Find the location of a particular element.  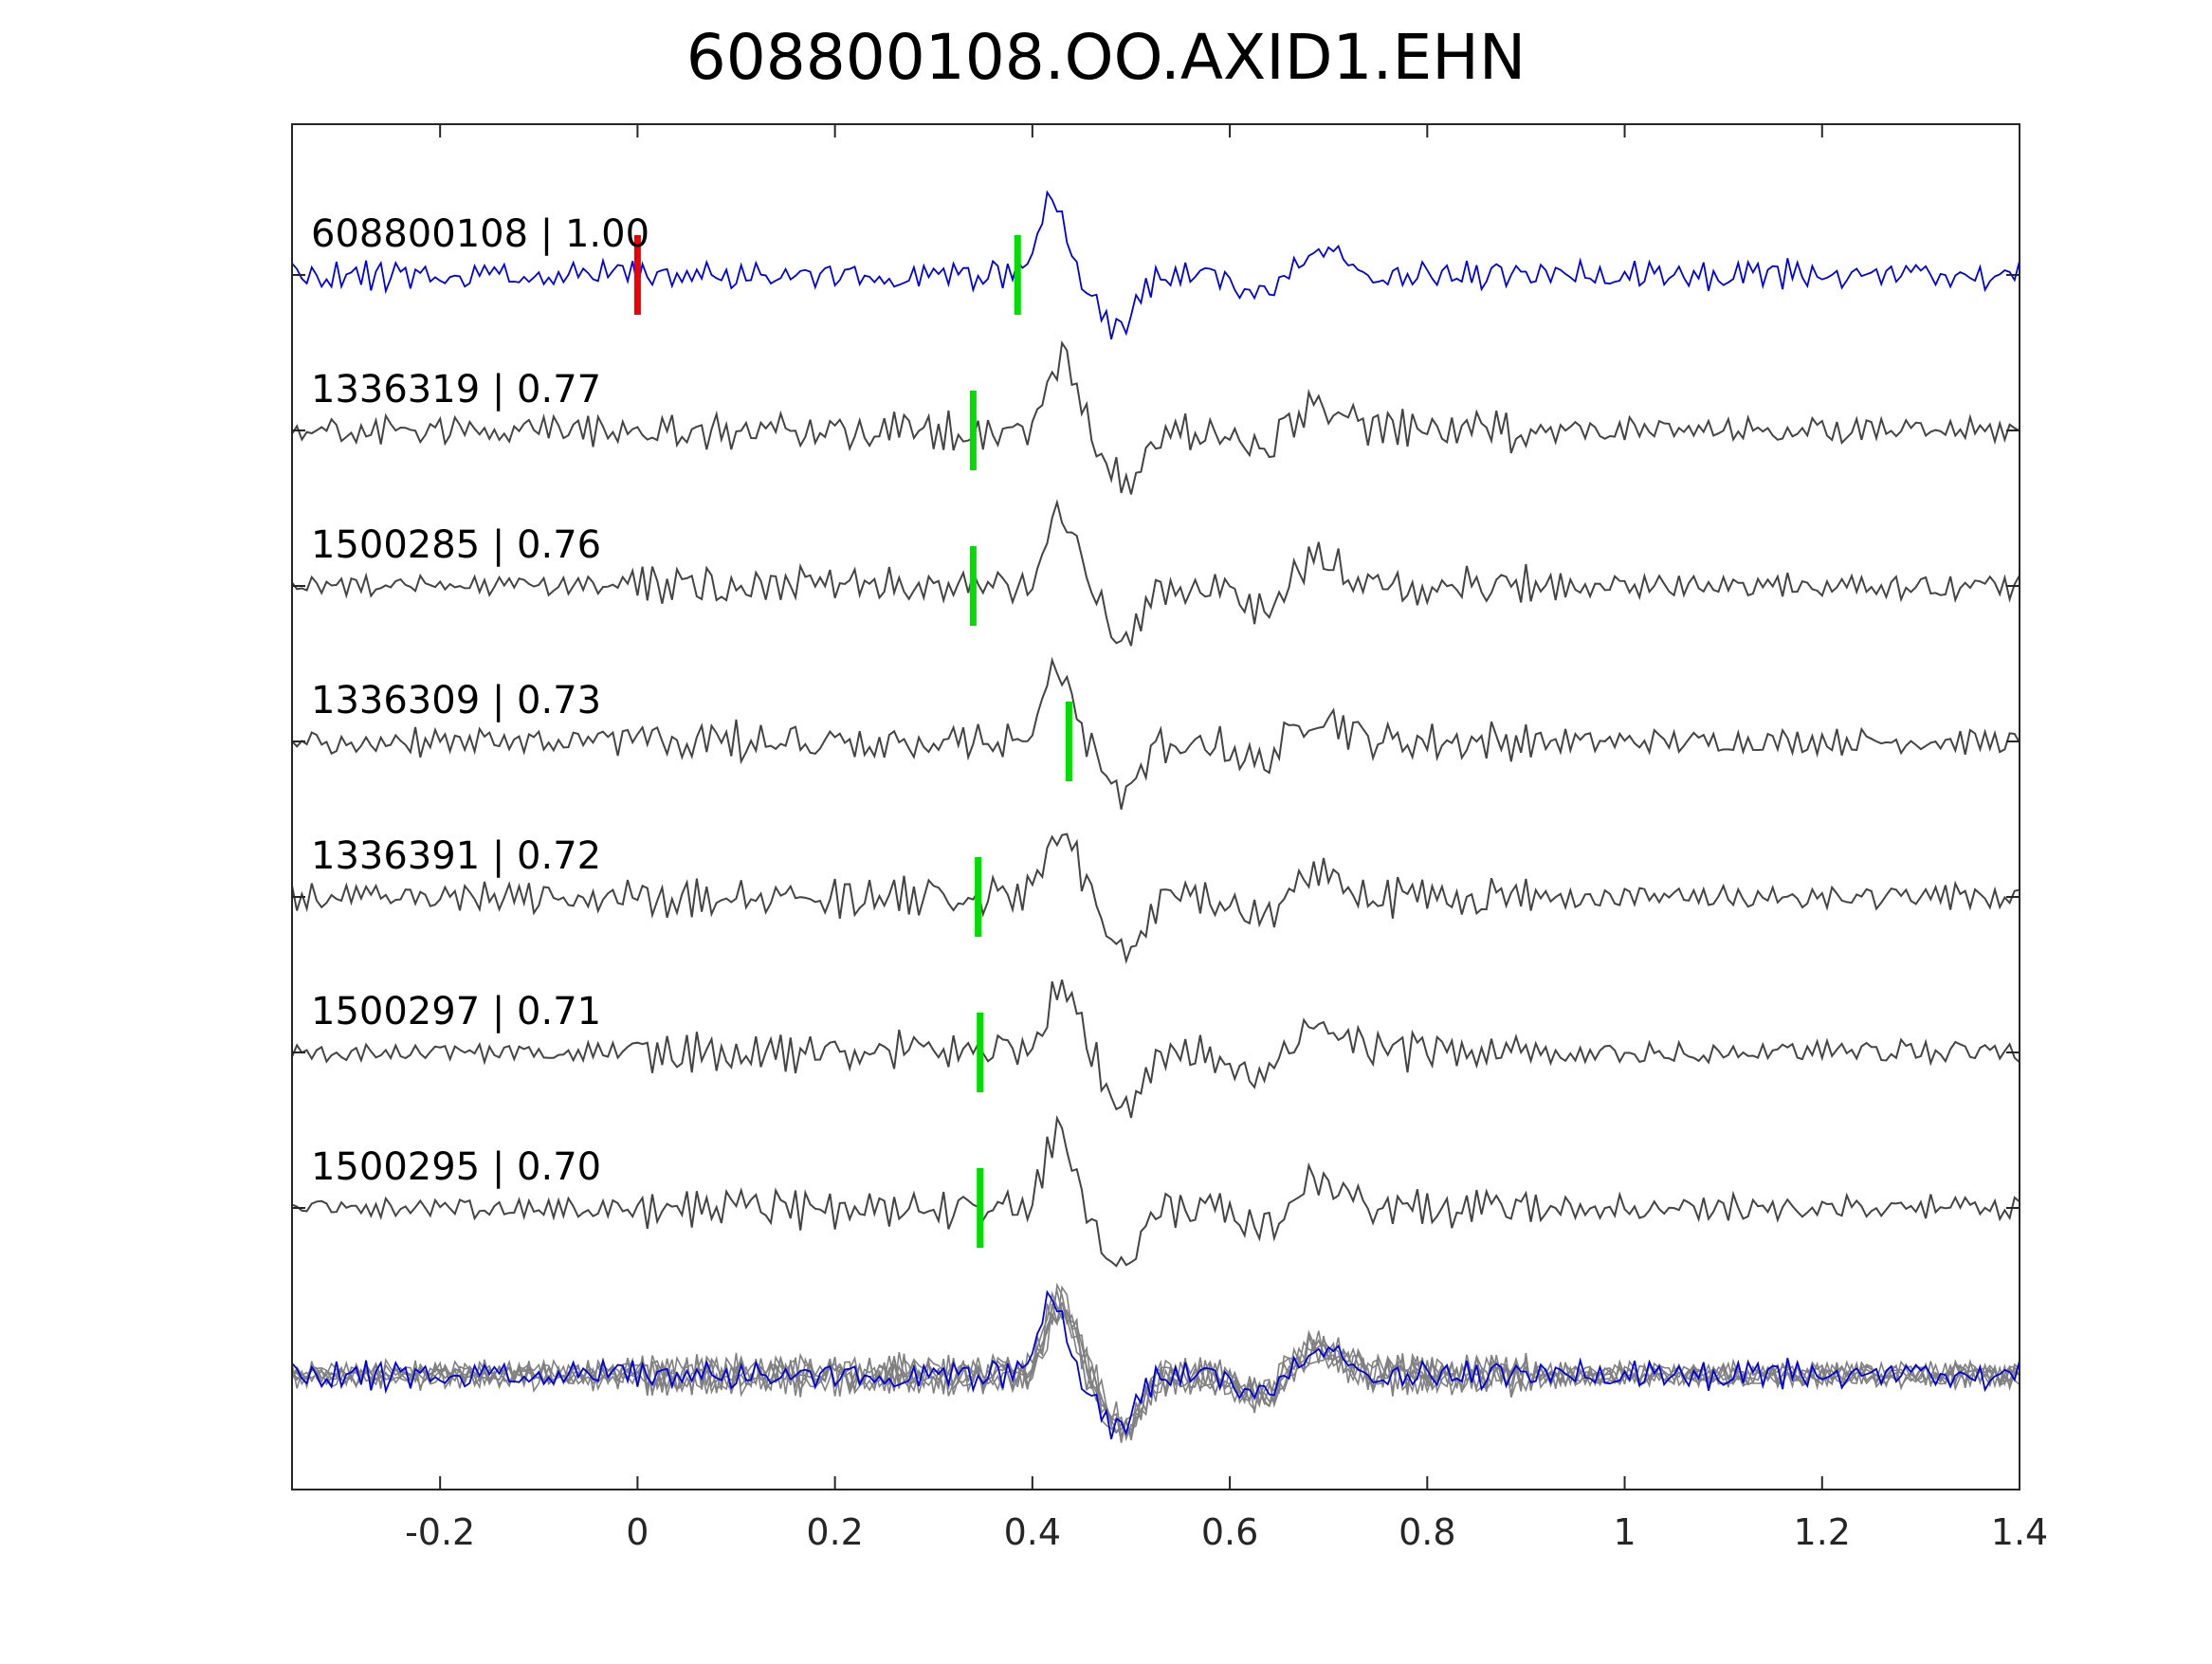

chart-title: 608800108.OO.AXID1.EHN is located at coordinates (1106, 57).